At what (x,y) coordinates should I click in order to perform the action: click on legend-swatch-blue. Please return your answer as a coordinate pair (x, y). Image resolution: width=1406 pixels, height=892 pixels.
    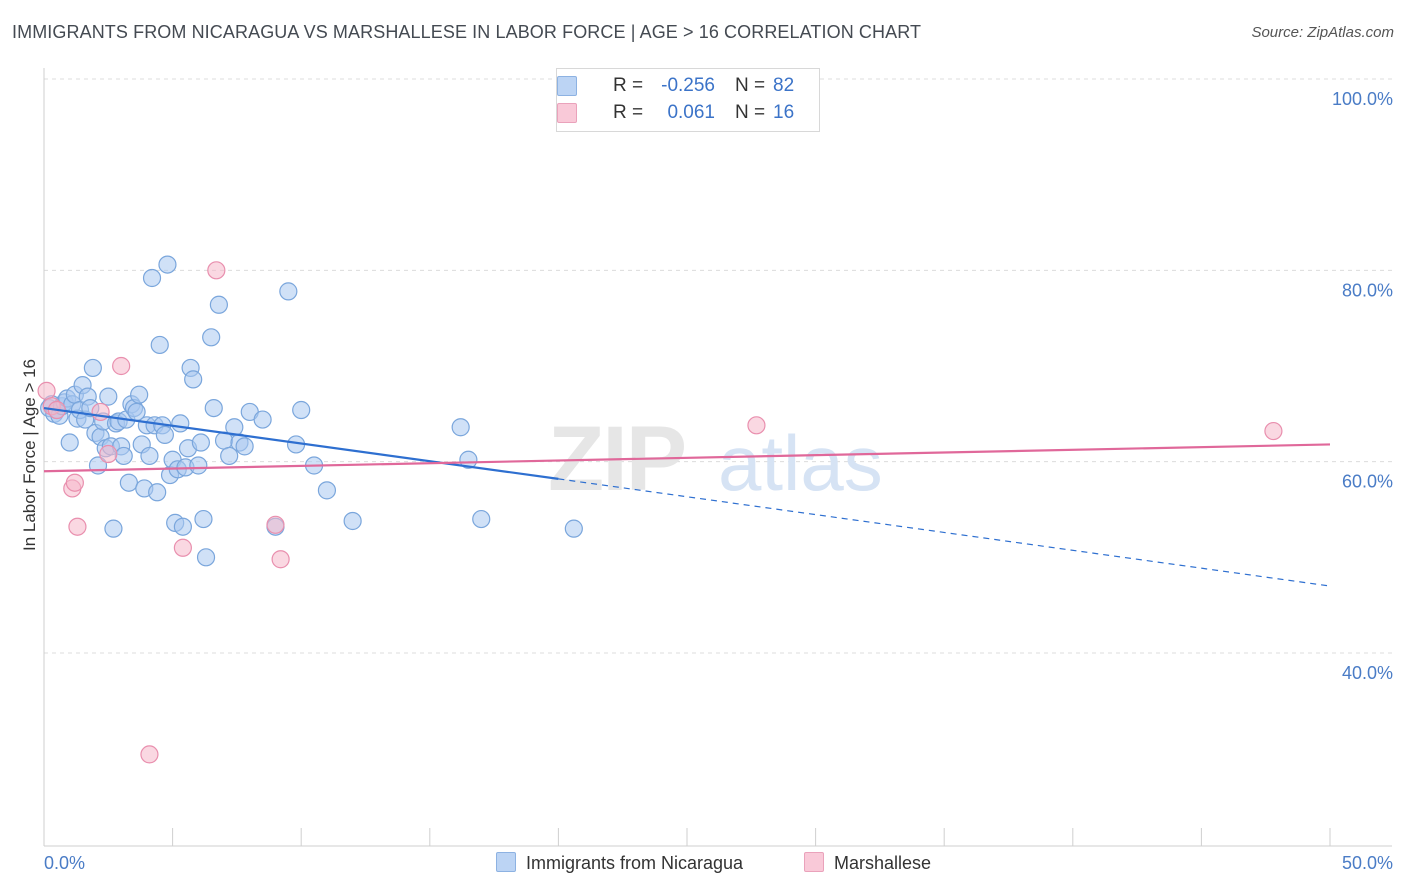
    Looking at the image, I should click on (567, 86).